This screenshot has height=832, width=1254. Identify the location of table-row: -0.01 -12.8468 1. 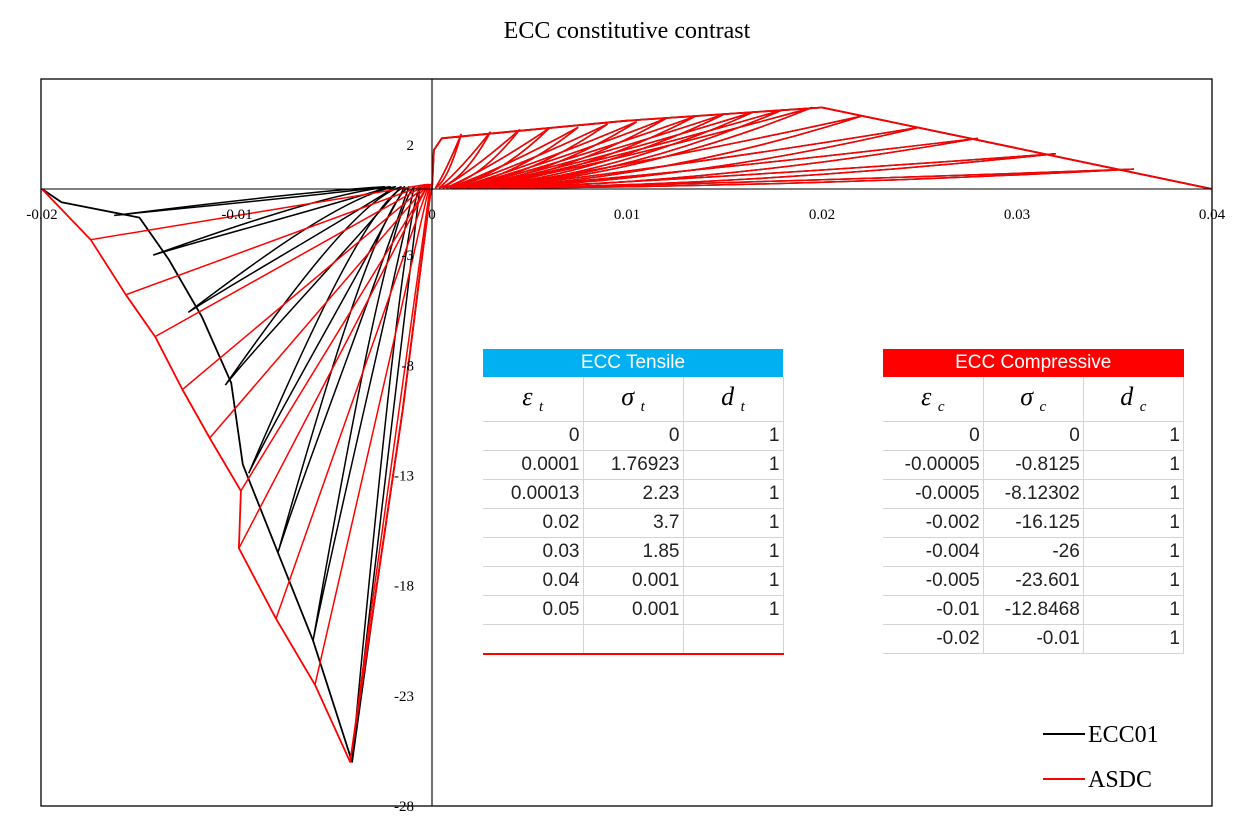
(1034, 610).